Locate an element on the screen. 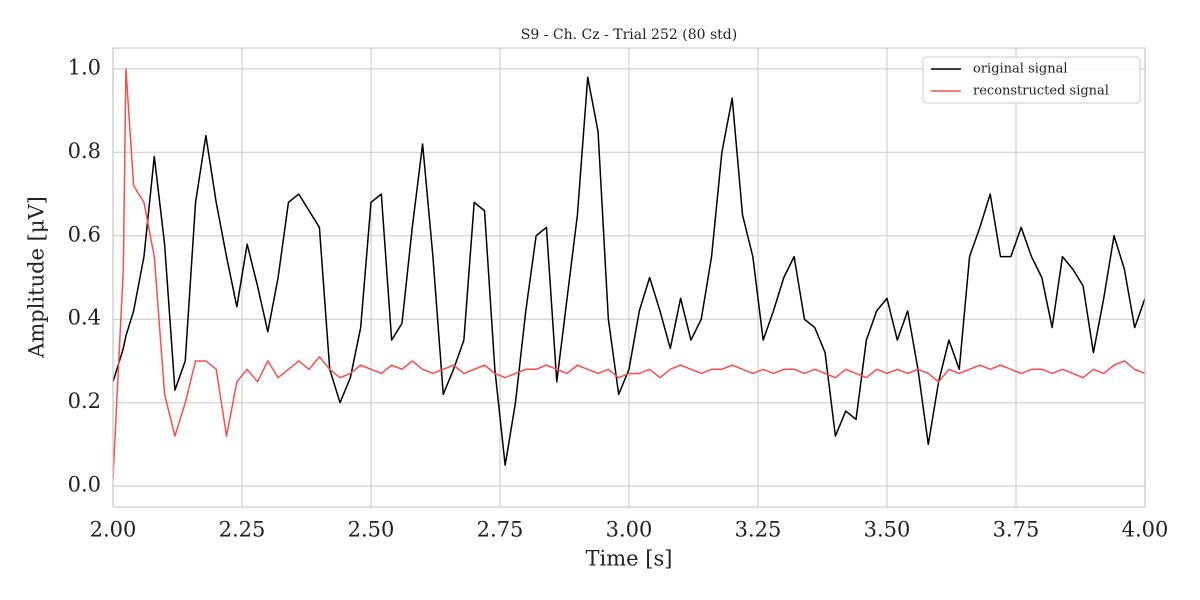 The image size is (1200, 600). legend-label: original signal is located at coordinates (1020, 69).